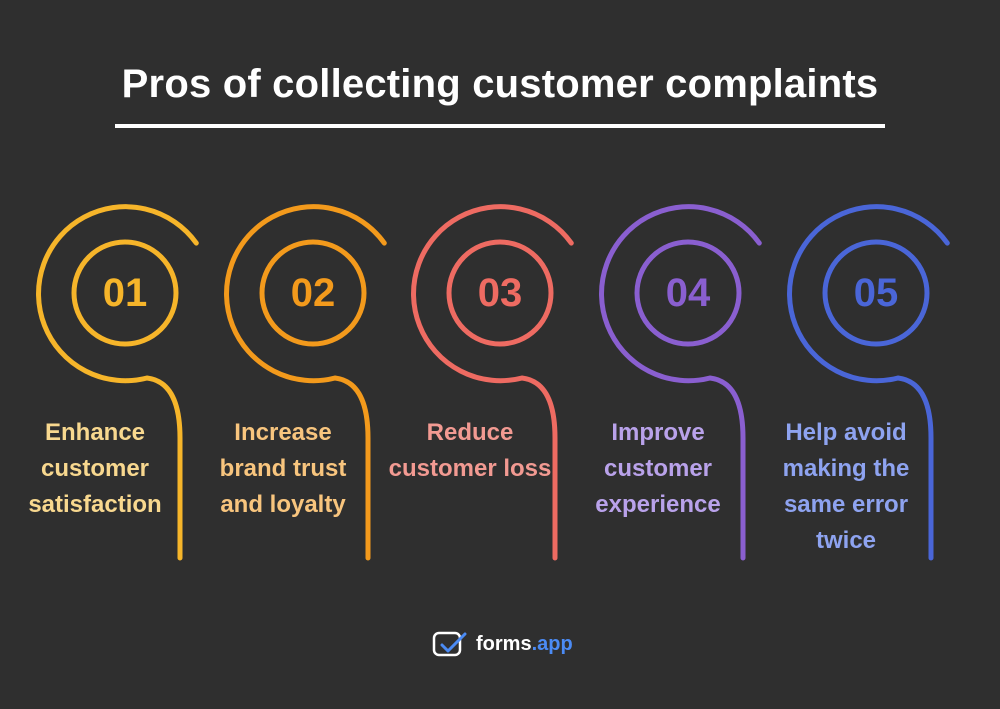  I want to click on step-label-line: experience, so click(658, 504).